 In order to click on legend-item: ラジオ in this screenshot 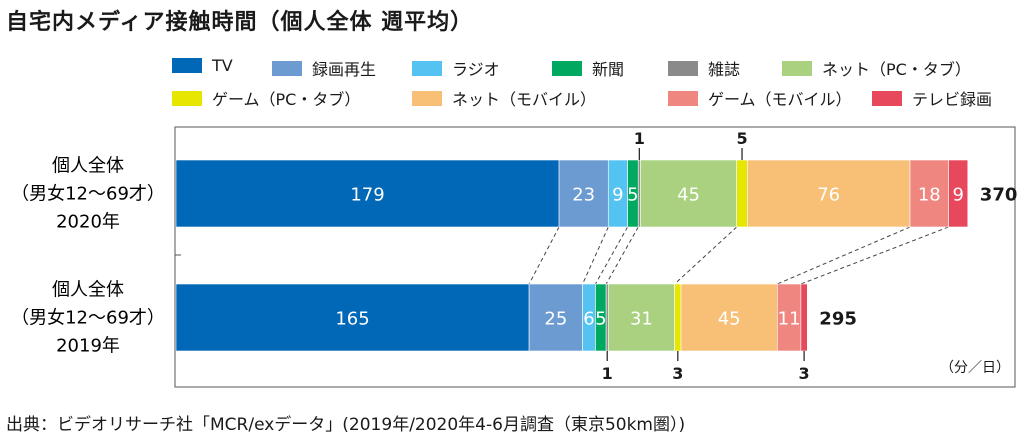, I will do `click(456, 68)`.